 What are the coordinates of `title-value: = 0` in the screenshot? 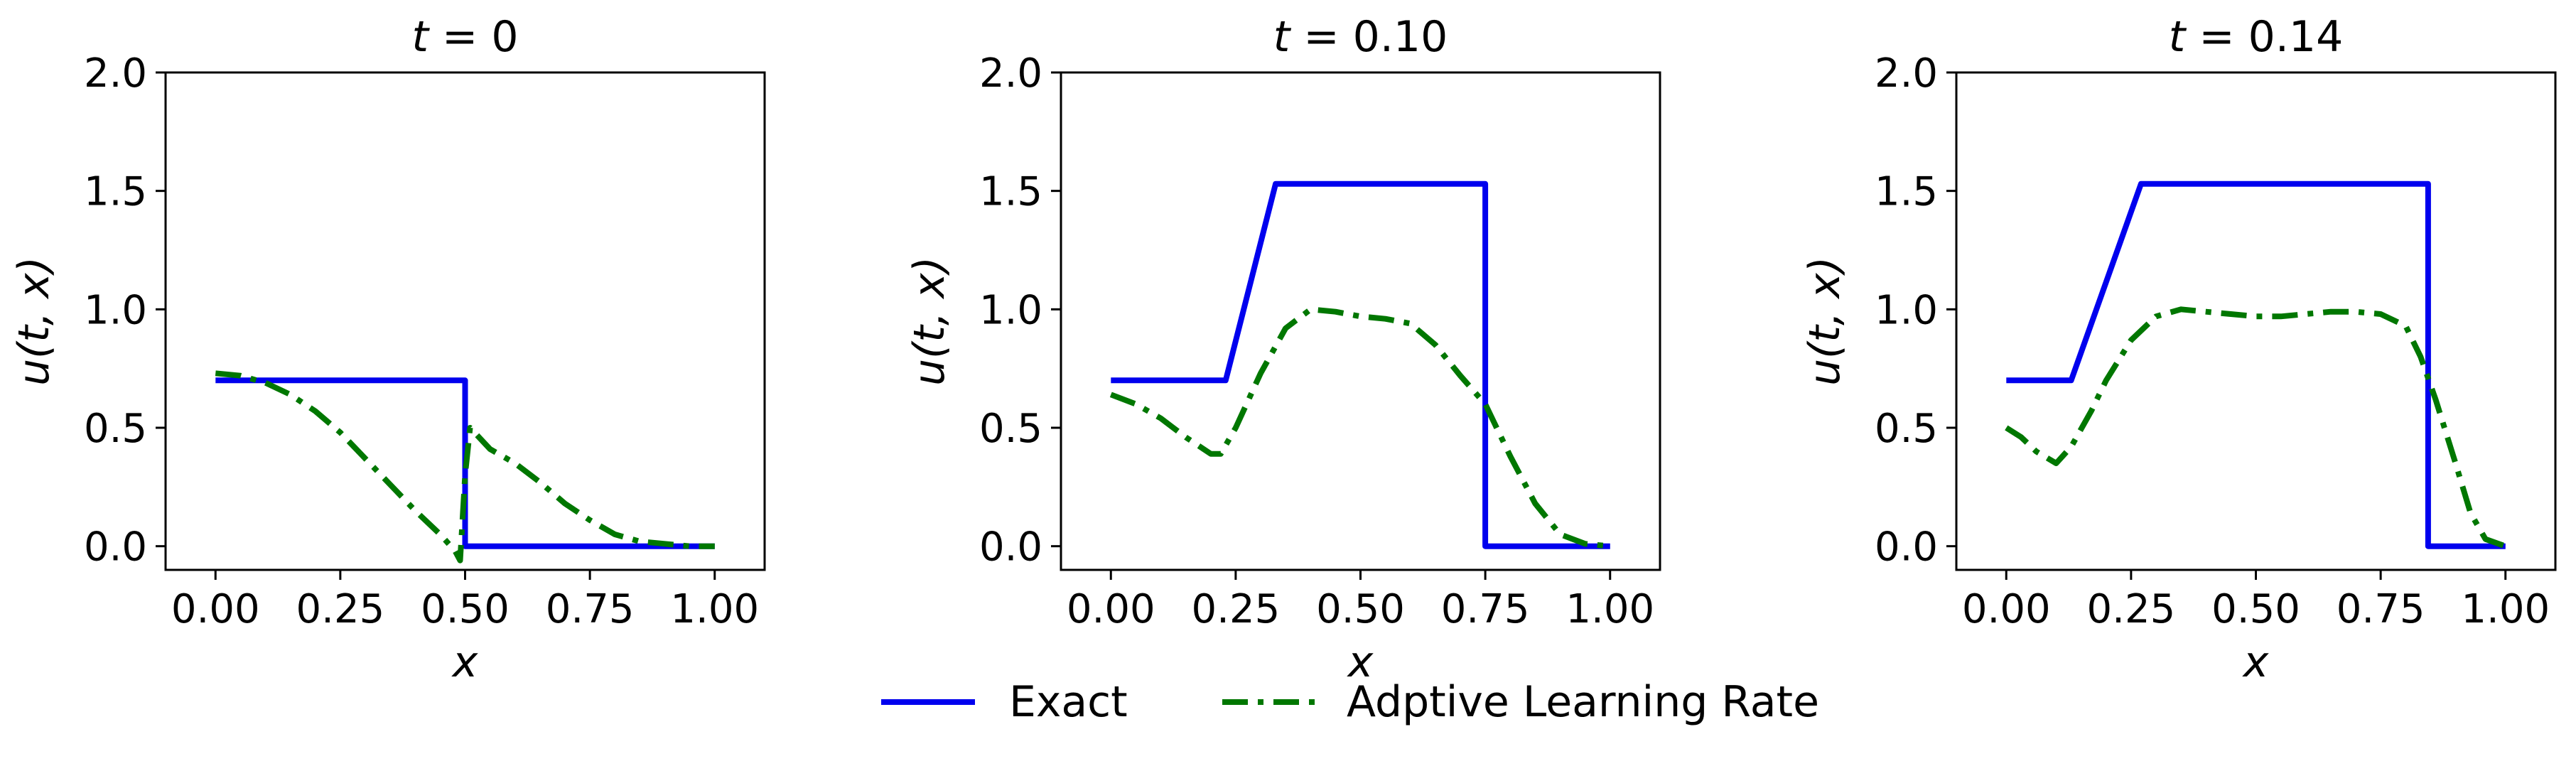 It's located at (474, 37).